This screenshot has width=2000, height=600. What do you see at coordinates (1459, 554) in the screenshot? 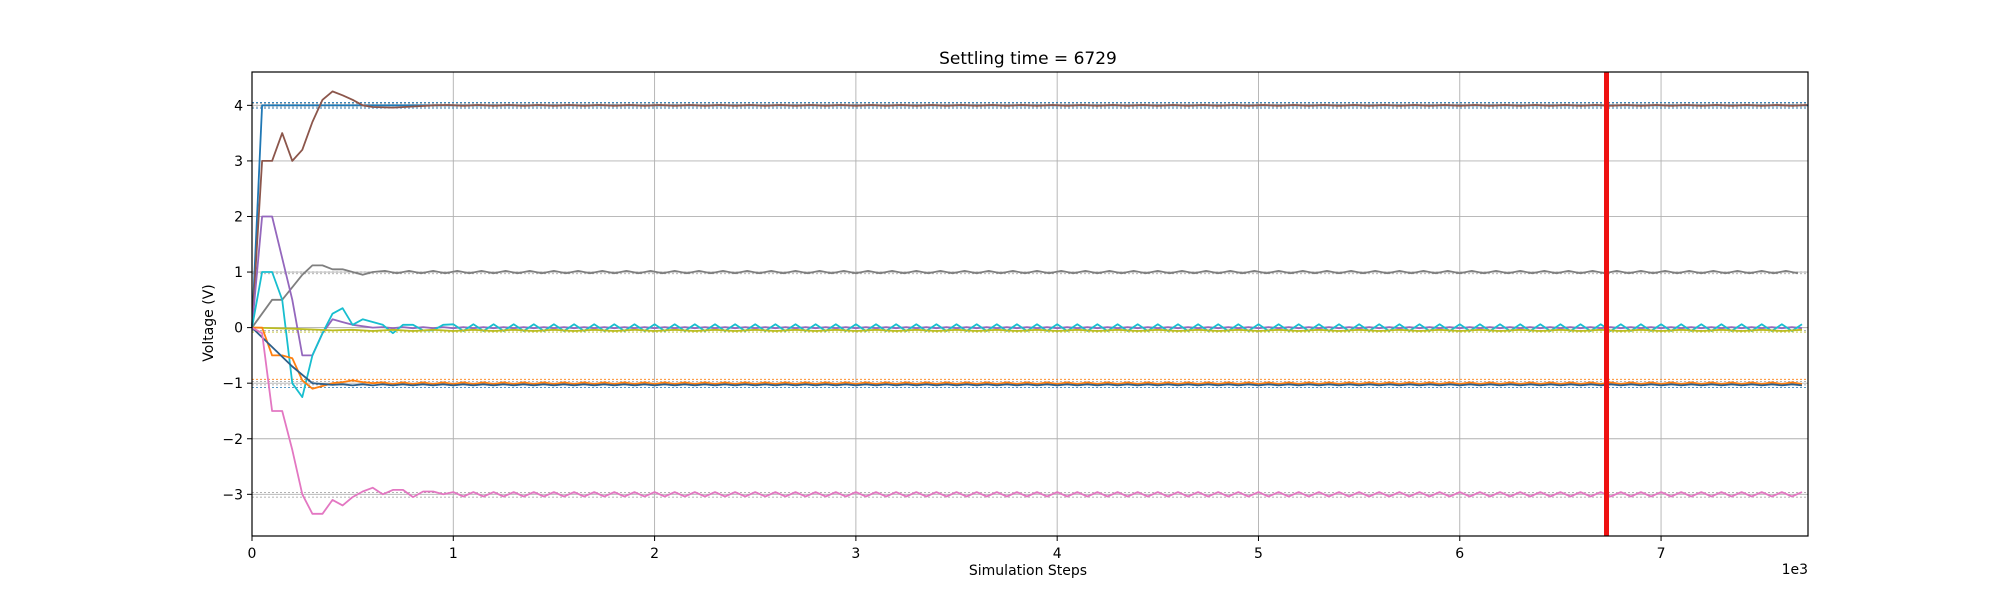
I see `x-tick-label: 6` at bounding box center [1459, 554].